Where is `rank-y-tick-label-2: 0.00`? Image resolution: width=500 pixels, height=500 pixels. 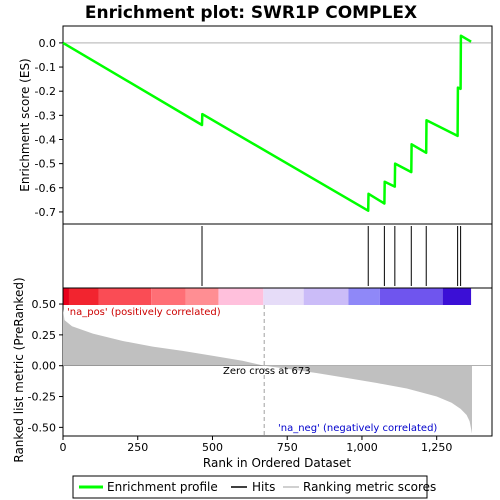 rank-y-tick-label-2: 0.00 is located at coordinates (44, 366).